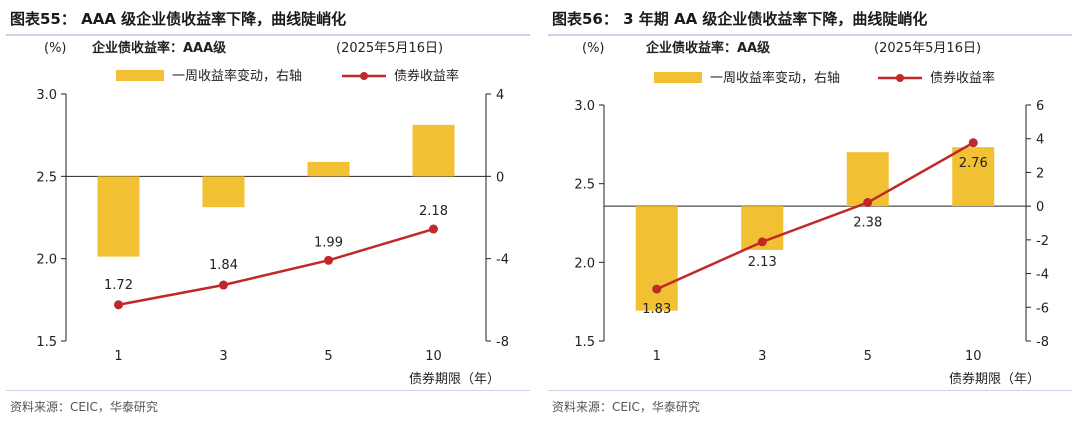  Describe the element at coordinates (708, 48) in the screenshot. I see `chart-subtitle: 企业债收益率：AA级` at that location.